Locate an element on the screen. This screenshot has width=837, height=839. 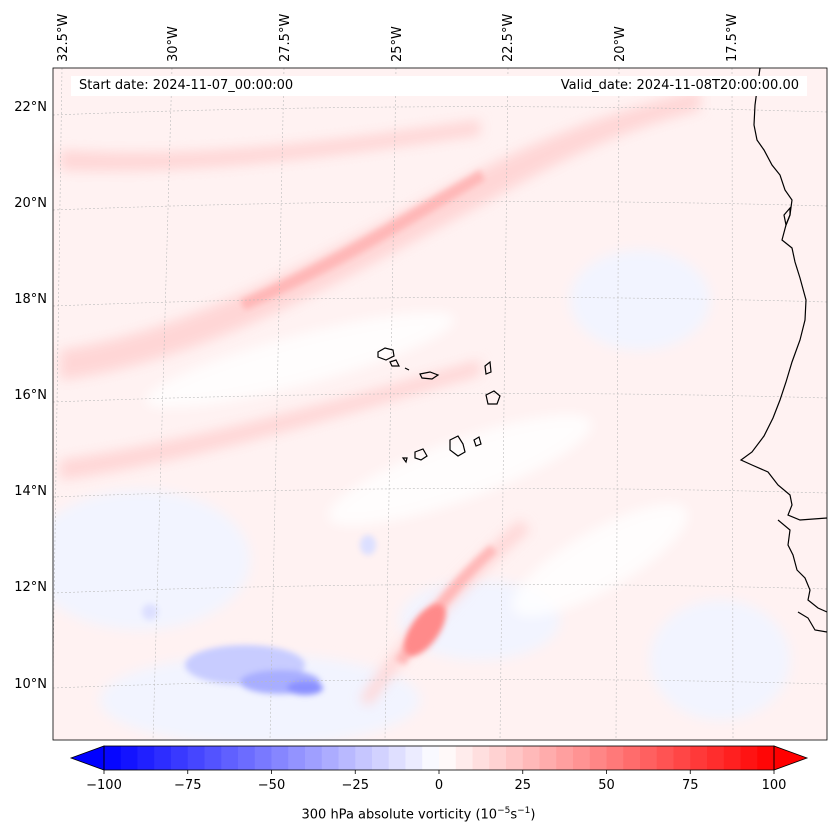
colorbar-tick-label: −25 is located at coordinates (355, 785).